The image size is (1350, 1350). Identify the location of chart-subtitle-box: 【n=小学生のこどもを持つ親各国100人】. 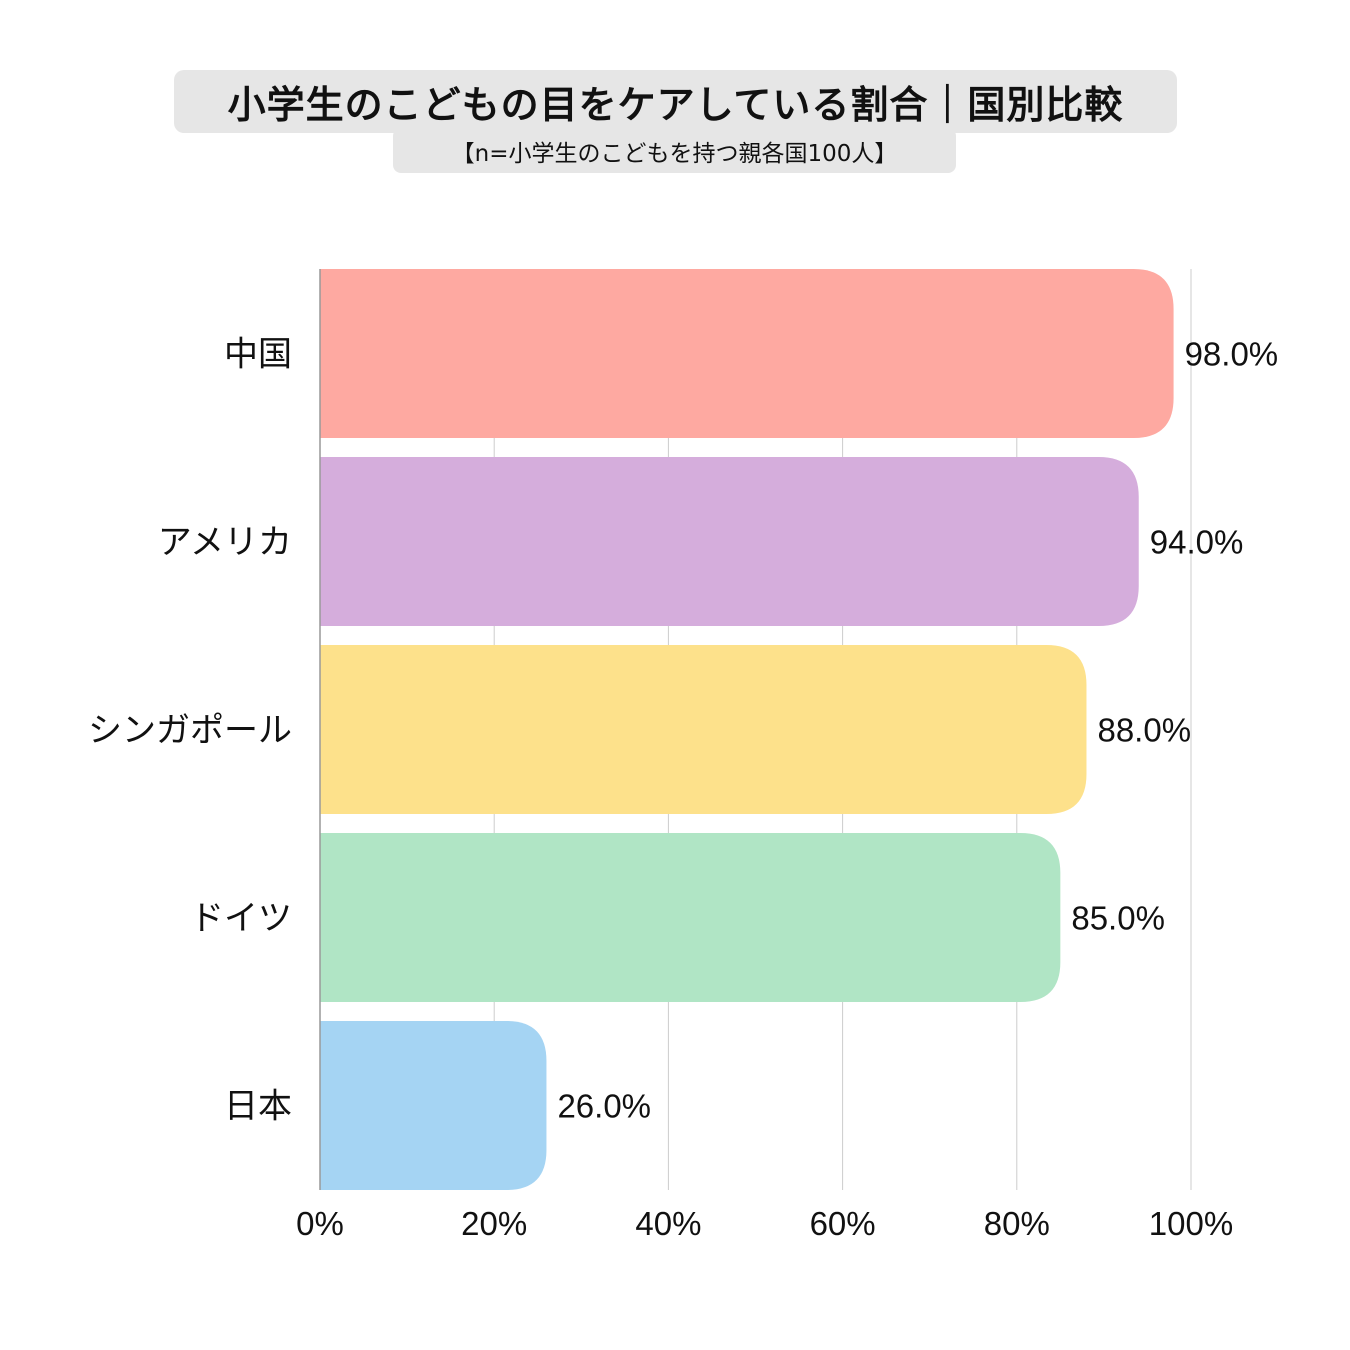
(674, 150).